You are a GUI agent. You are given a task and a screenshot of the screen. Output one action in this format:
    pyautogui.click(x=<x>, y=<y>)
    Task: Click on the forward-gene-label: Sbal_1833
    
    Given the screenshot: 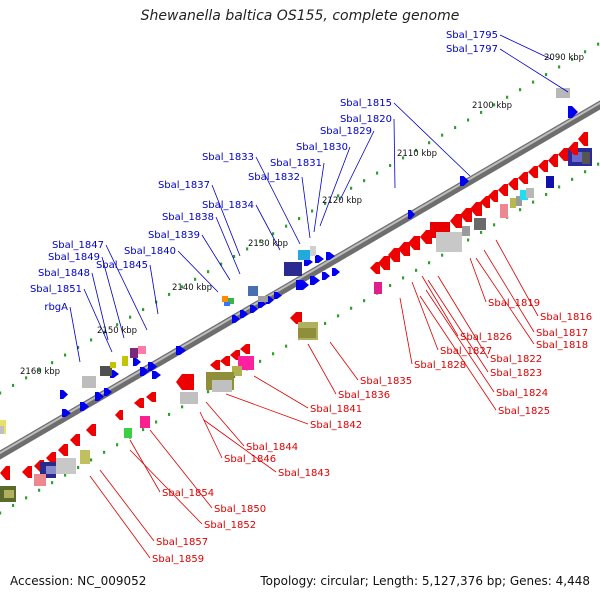 What is the action you would take?
    pyautogui.click(x=228, y=157)
    